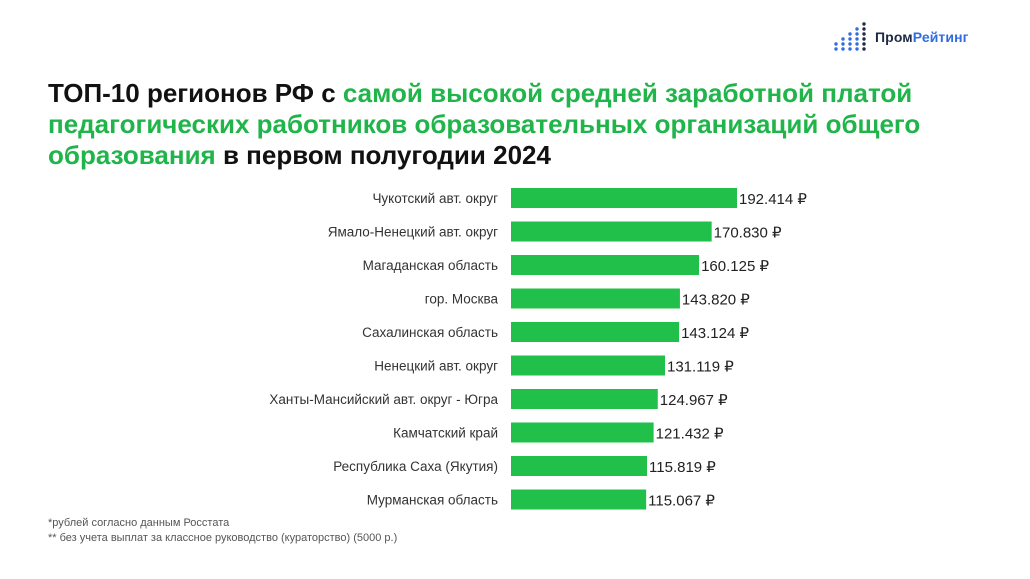 The width and height of the screenshot is (1030, 579). I want to click on value-label: 131.119 ₽, so click(700, 367).